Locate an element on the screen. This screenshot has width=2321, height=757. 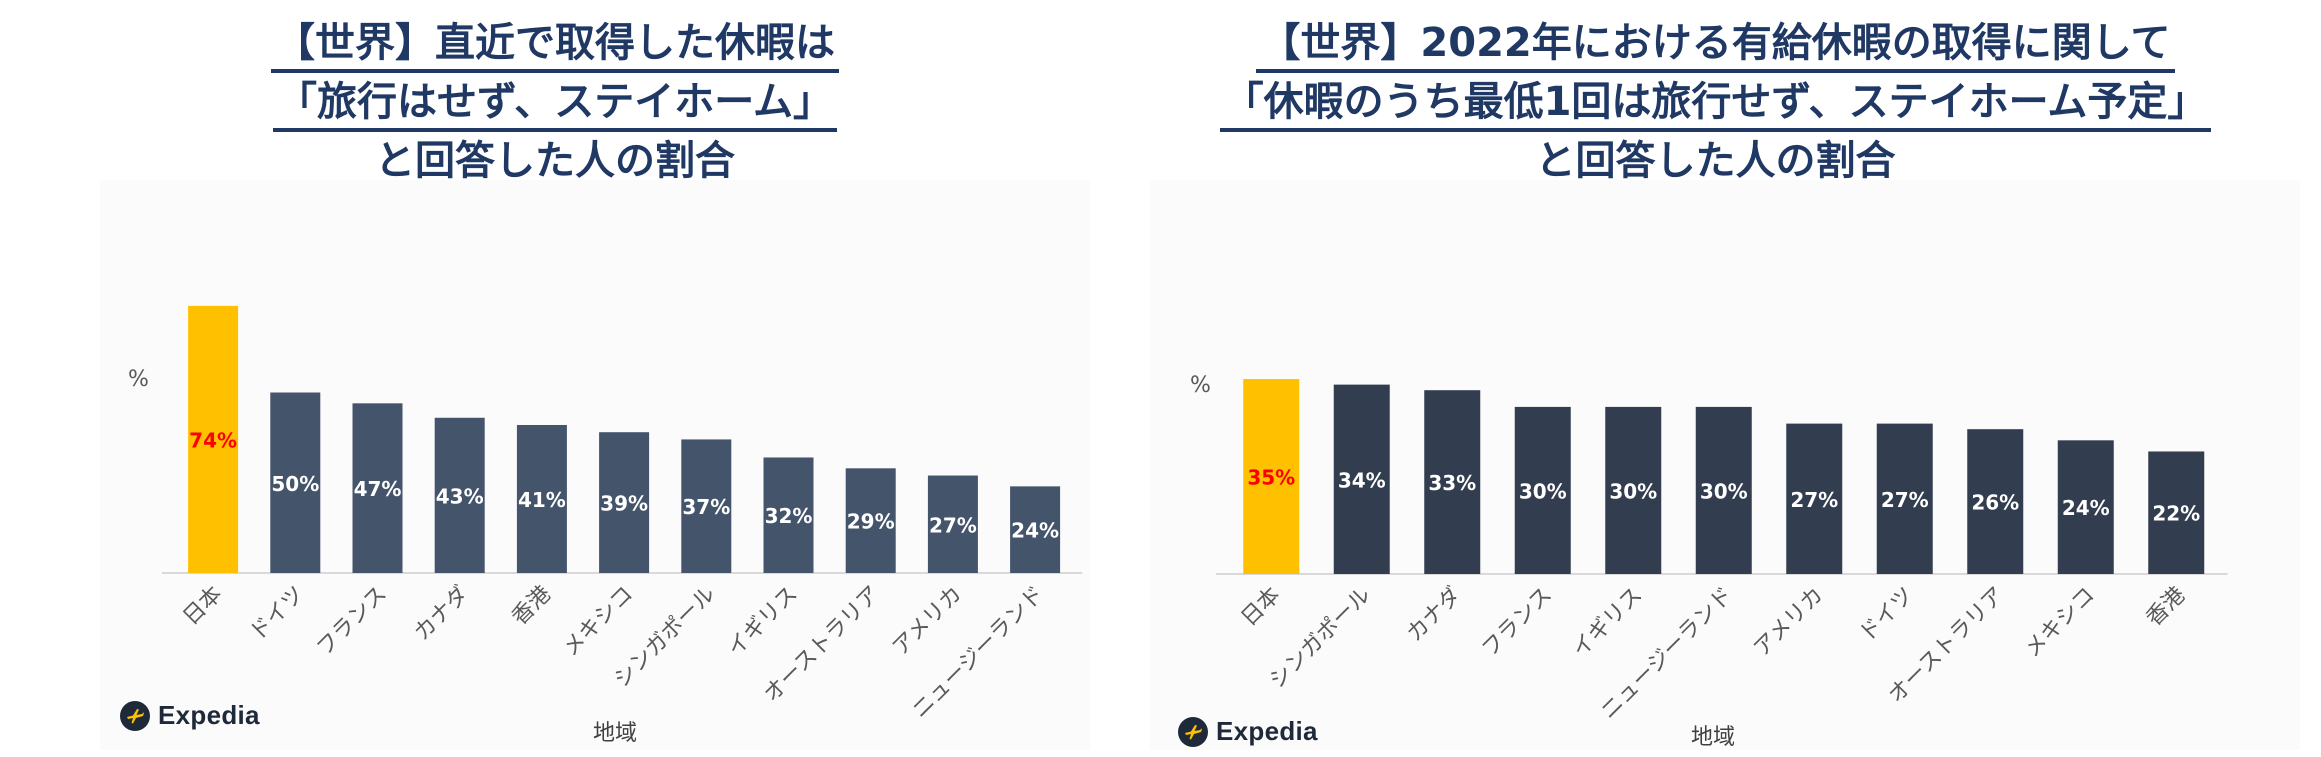
data-label: 35% is located at coordinates (1271, 478).